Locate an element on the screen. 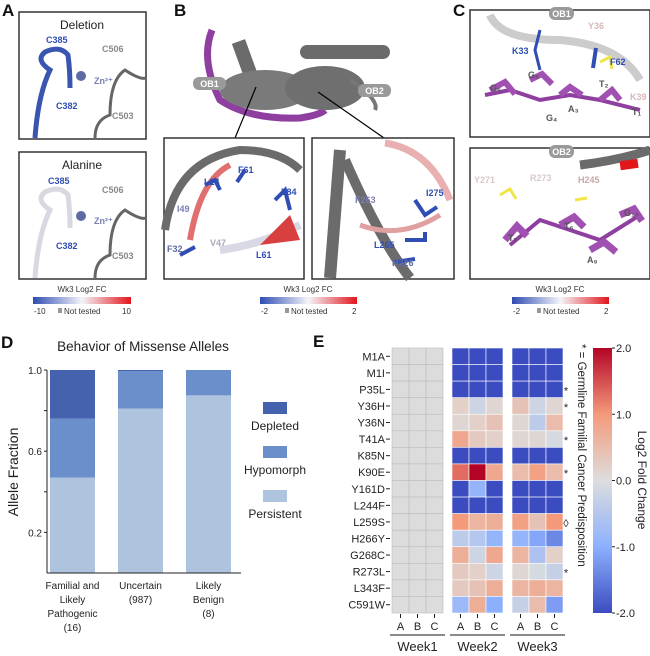 Image resolution: width=650 pixels, height=656 pixels. residue-label: Y36 is located at coordinates (596, 26).